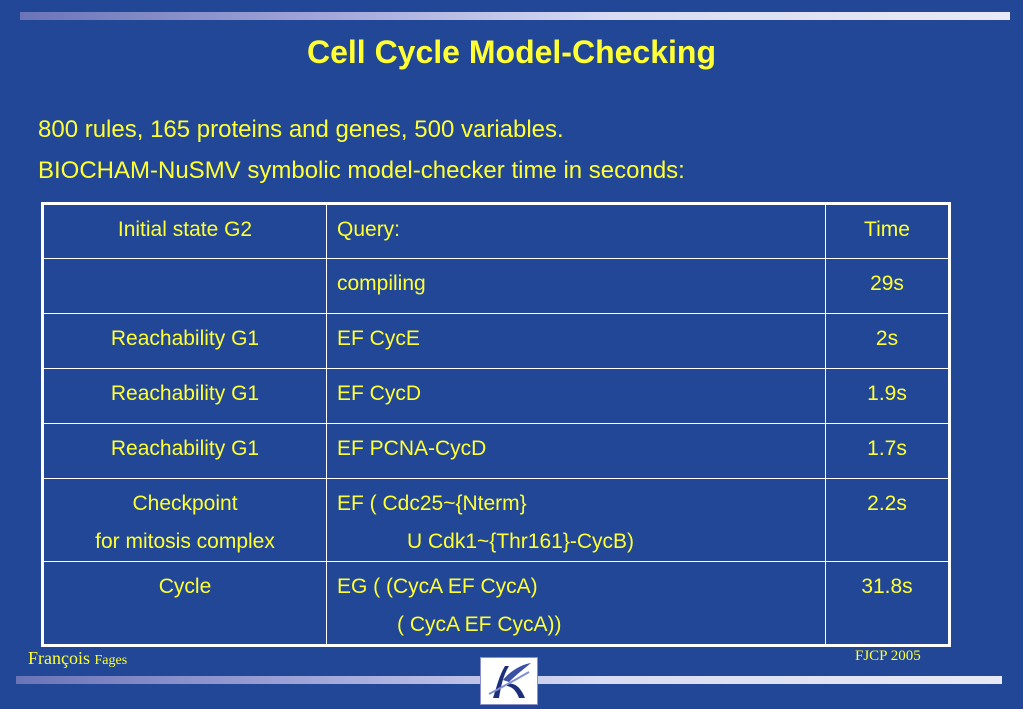  What do you see at coordinates (576, 231) in the screenshot?
I see `header-query: Query:` at bounding box center [576, 231].